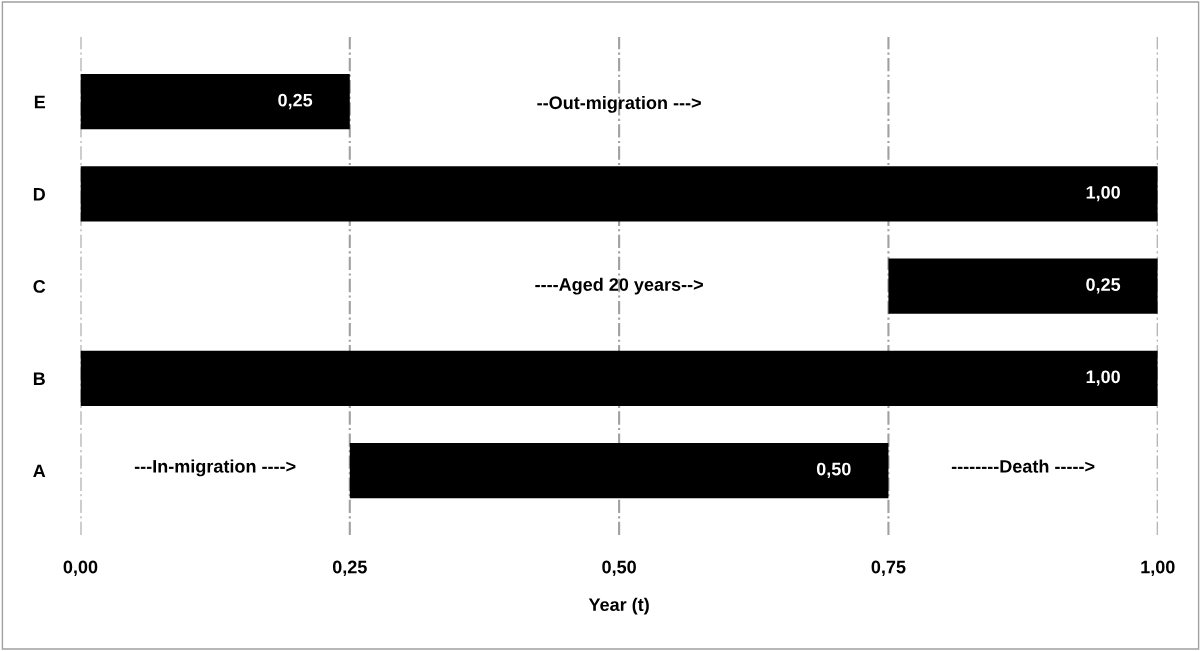  Describe the element at coordinates (39, 471) in the screenshot. I see `y-tick-label: A` at that location.